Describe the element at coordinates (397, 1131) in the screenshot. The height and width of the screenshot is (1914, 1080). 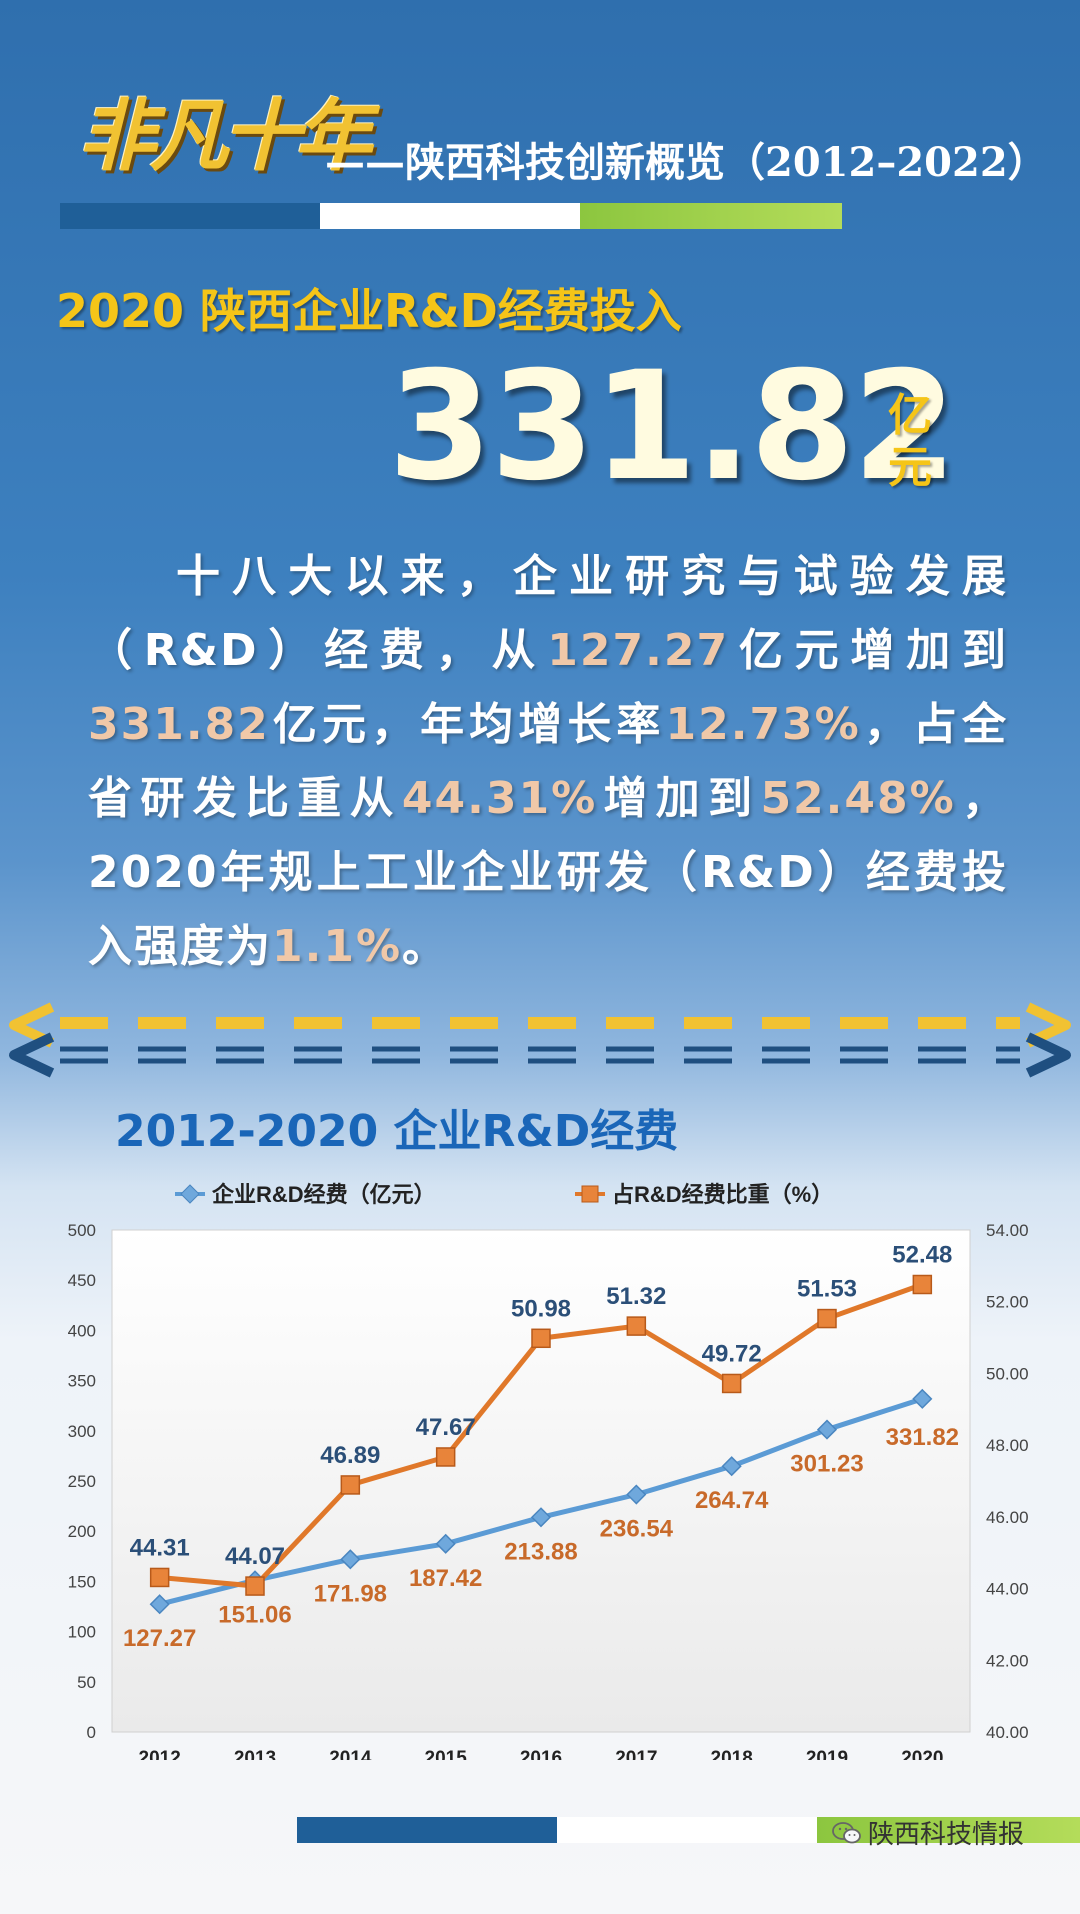
I see `chart-heading: 2012-2020 企业R&D经费` at that location.